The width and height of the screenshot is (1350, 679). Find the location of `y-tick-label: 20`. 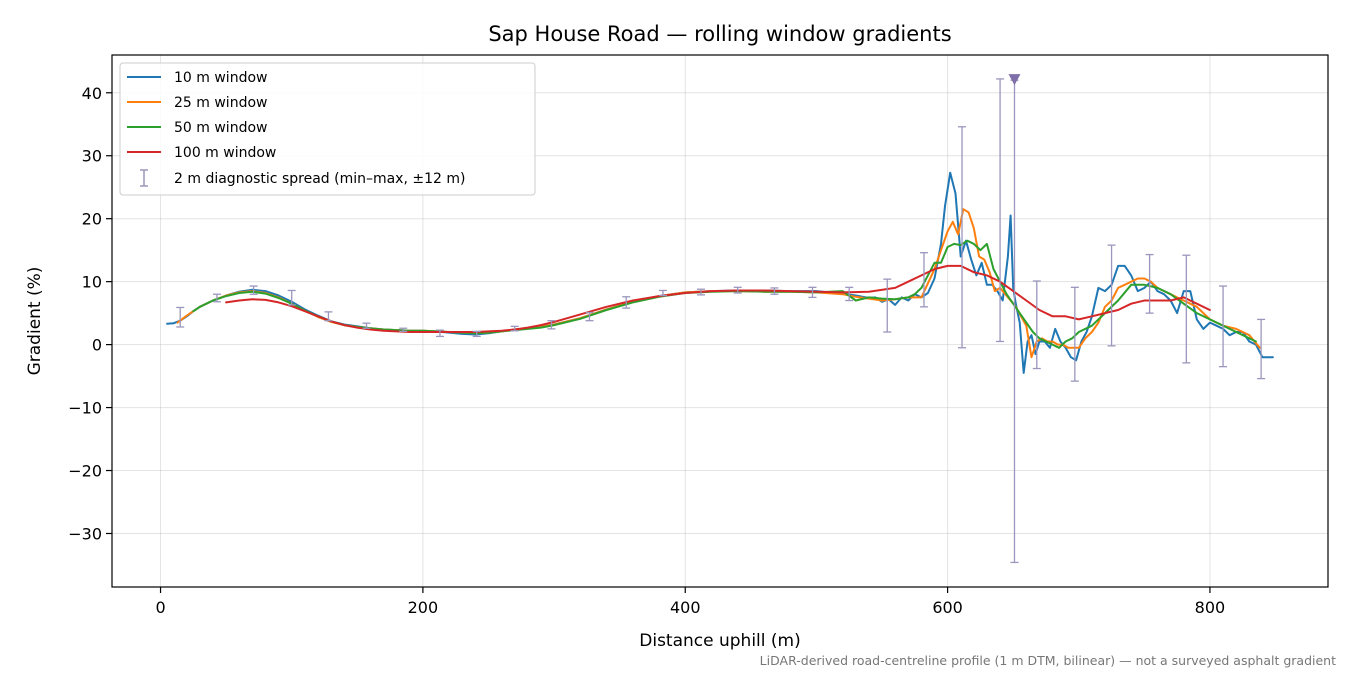

y-tick-label: 20 is located at coordinates (92, 219).